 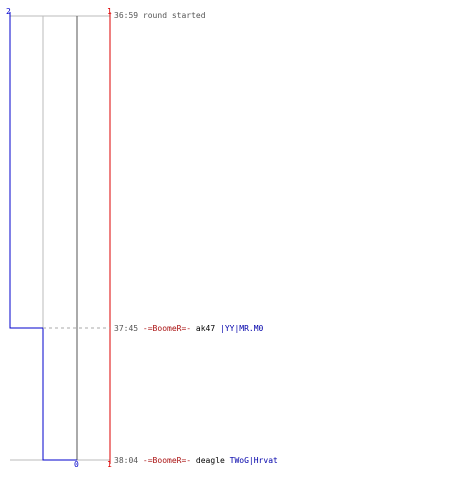 What do you see at coordinates (210, 460) in the screenshot?
I see `event-weapon: deagle` at bounding box center [210, 460].